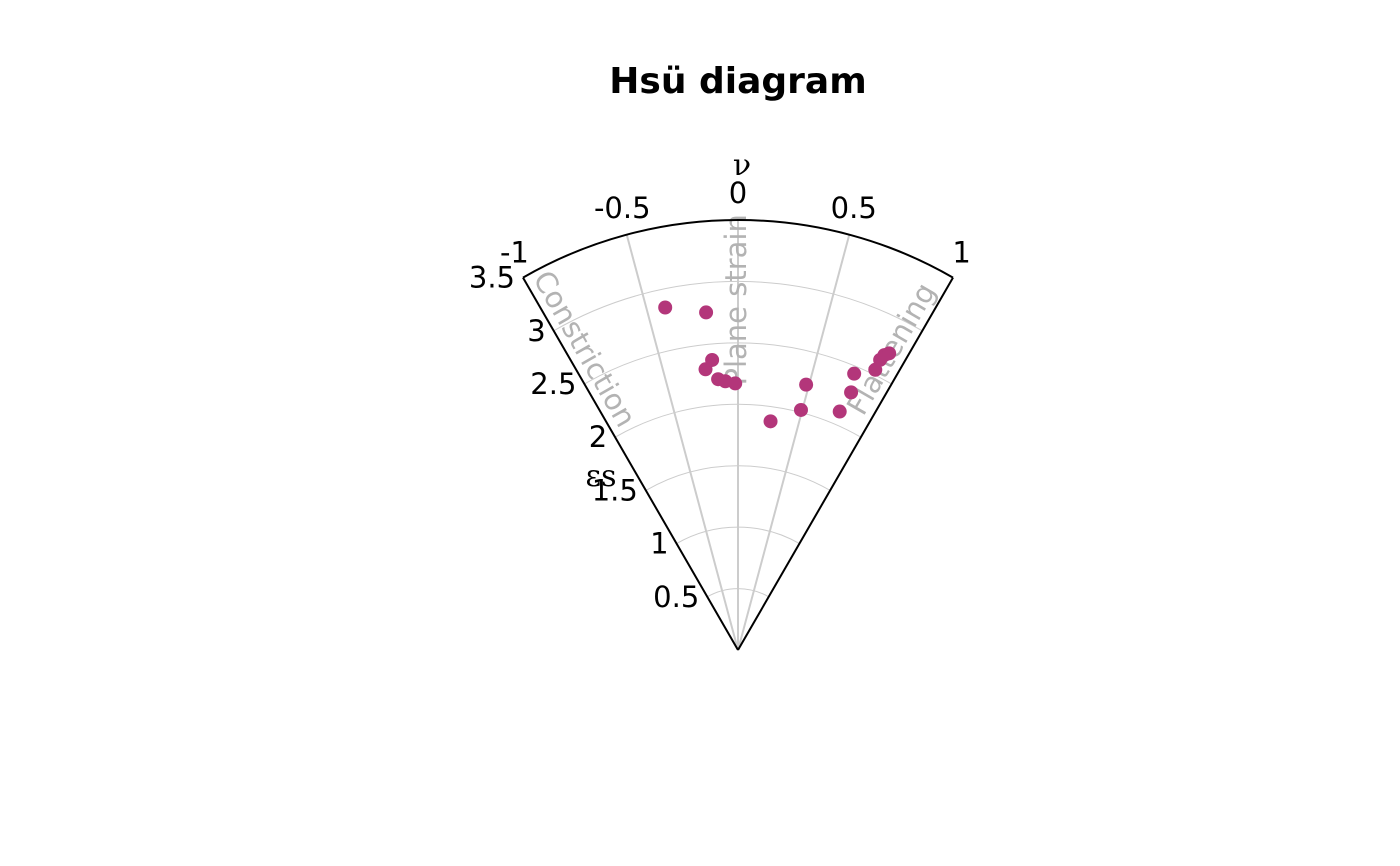  I want to click on nu-tick-label: -0.5, so click(622, 208).